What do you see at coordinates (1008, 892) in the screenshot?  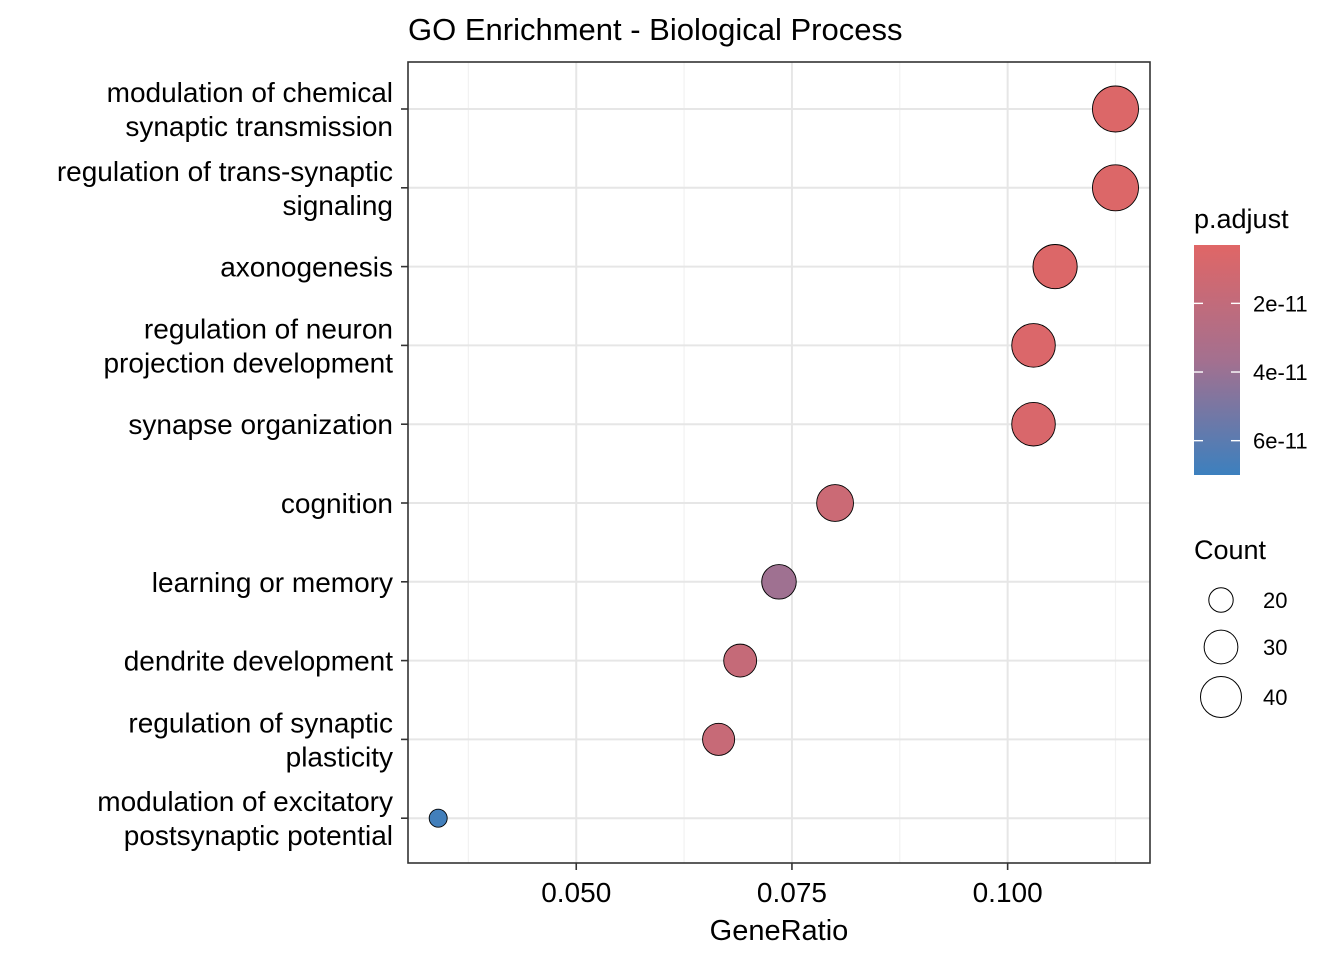 I see `x-tick-label: 0.100` at bounding box center [1008, 892].